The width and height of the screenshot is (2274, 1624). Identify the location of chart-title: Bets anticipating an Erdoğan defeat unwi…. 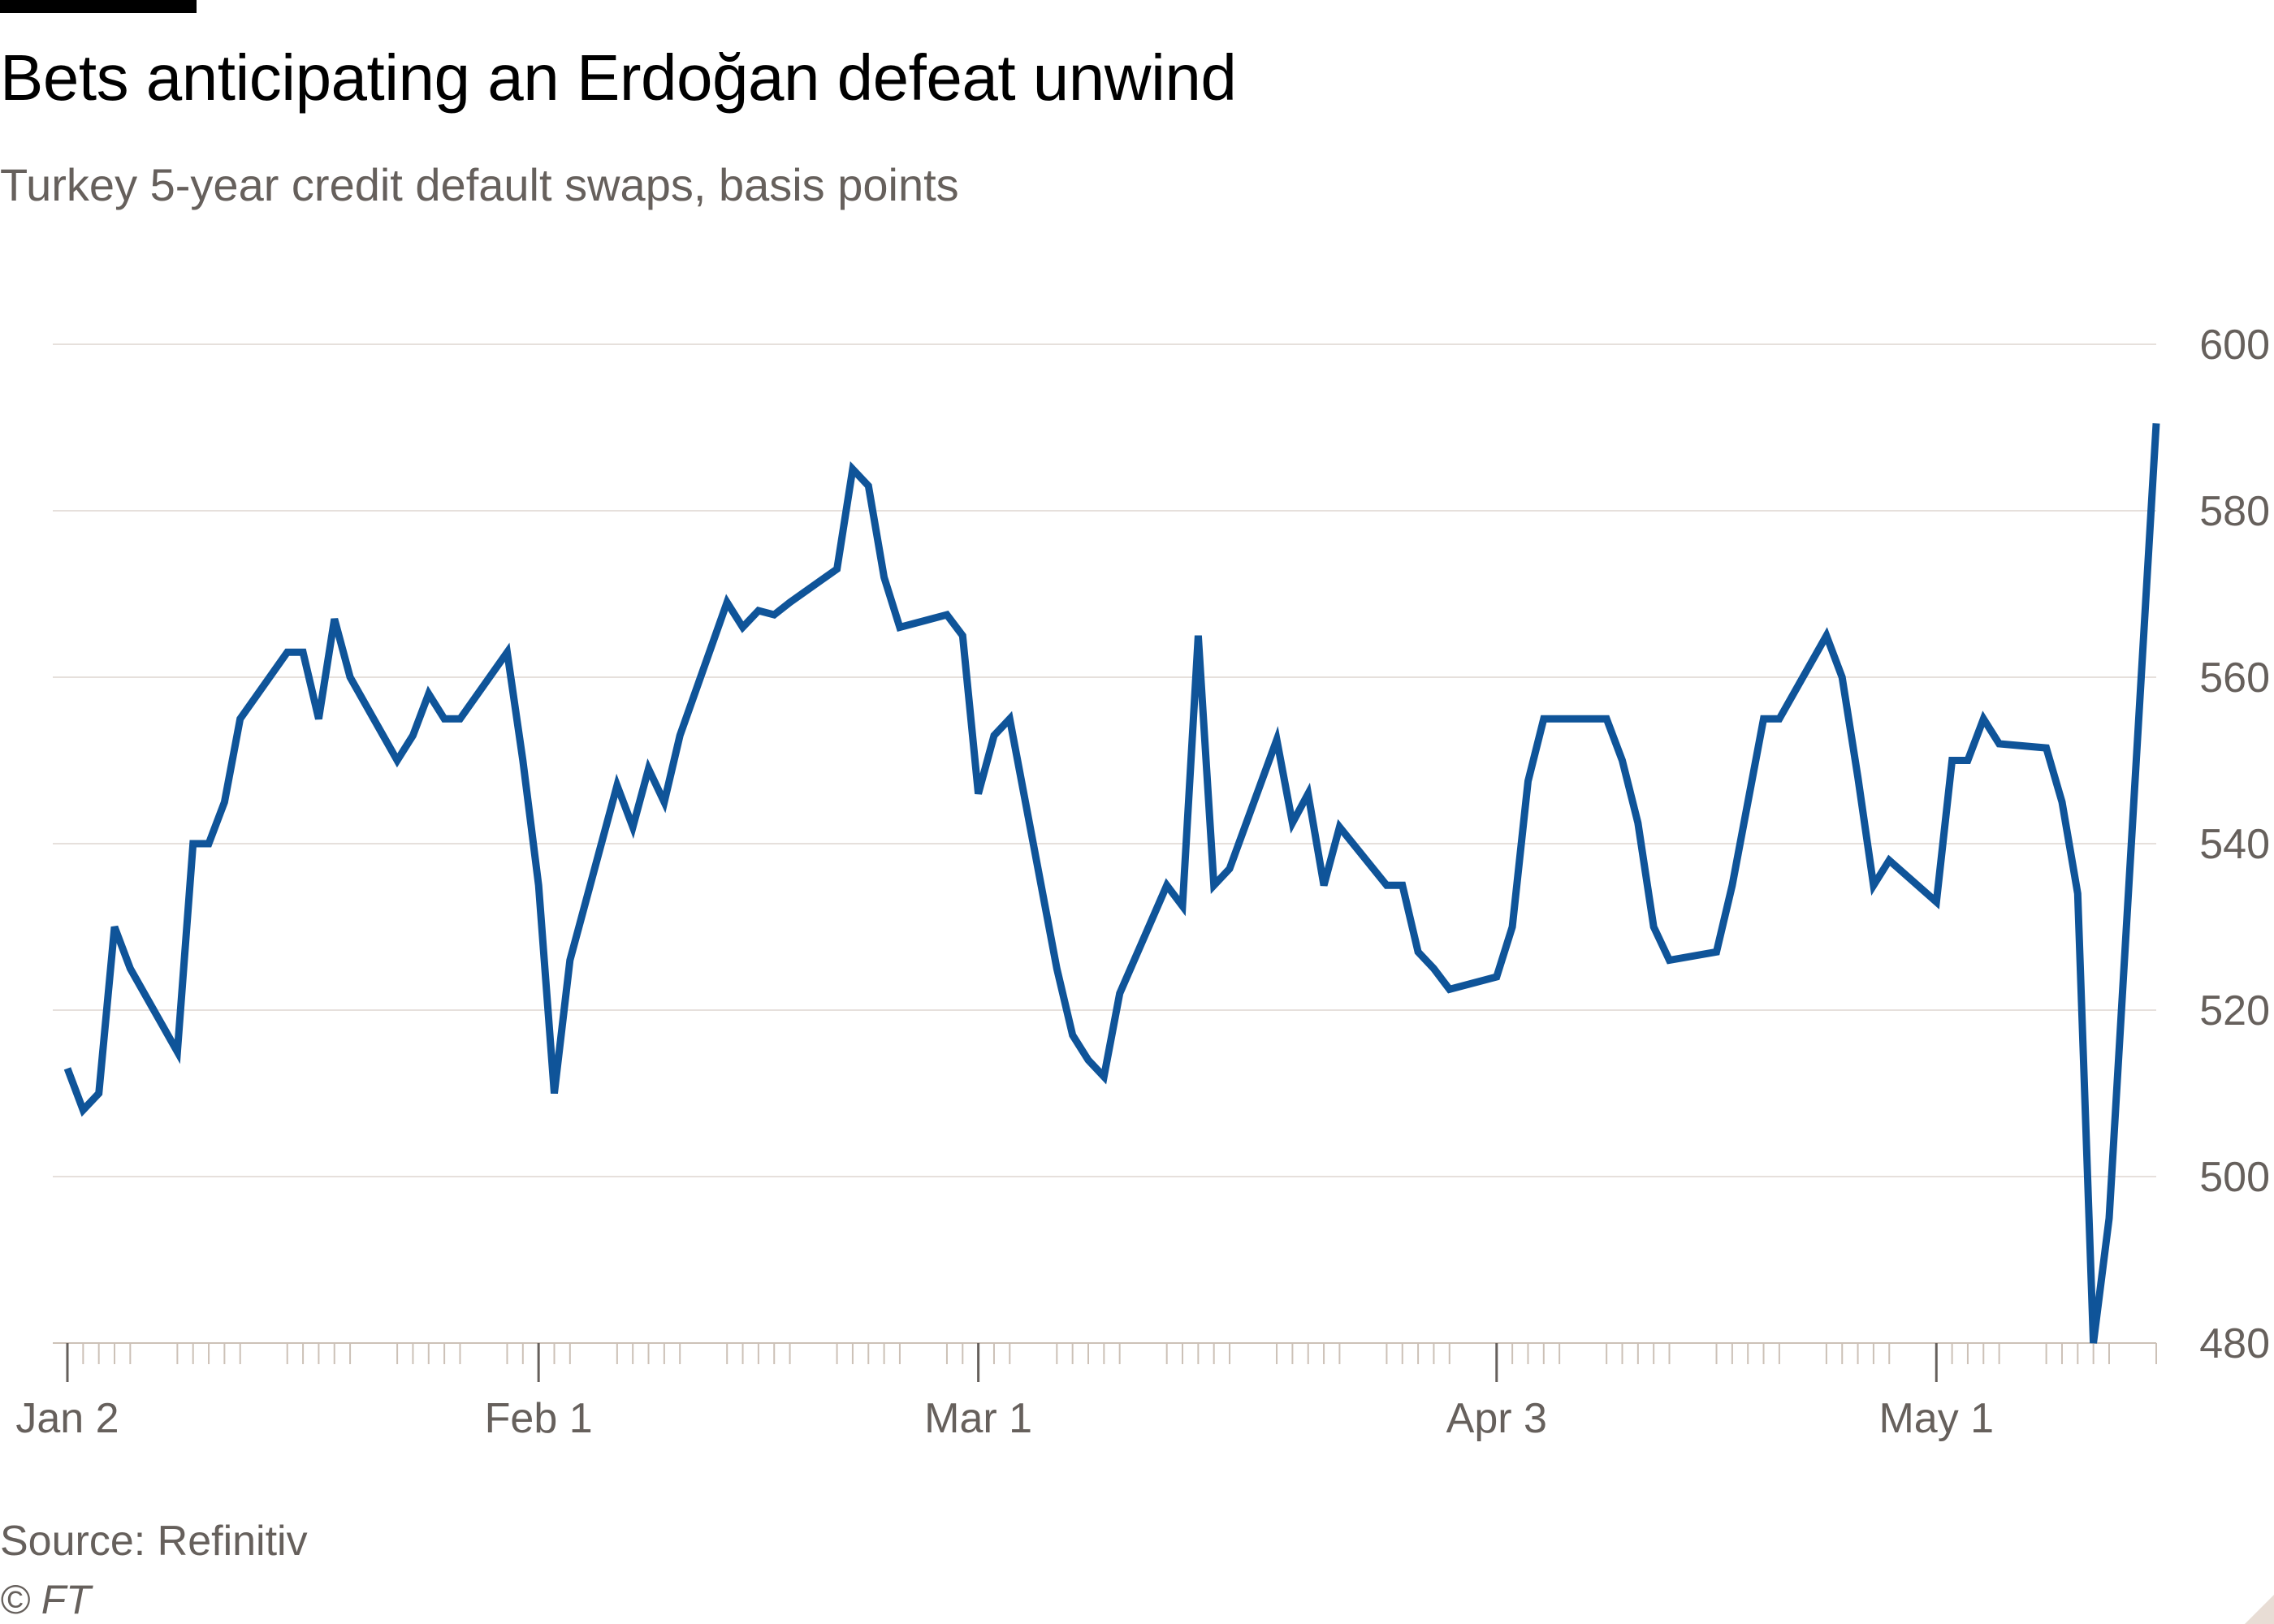
(618, 78).